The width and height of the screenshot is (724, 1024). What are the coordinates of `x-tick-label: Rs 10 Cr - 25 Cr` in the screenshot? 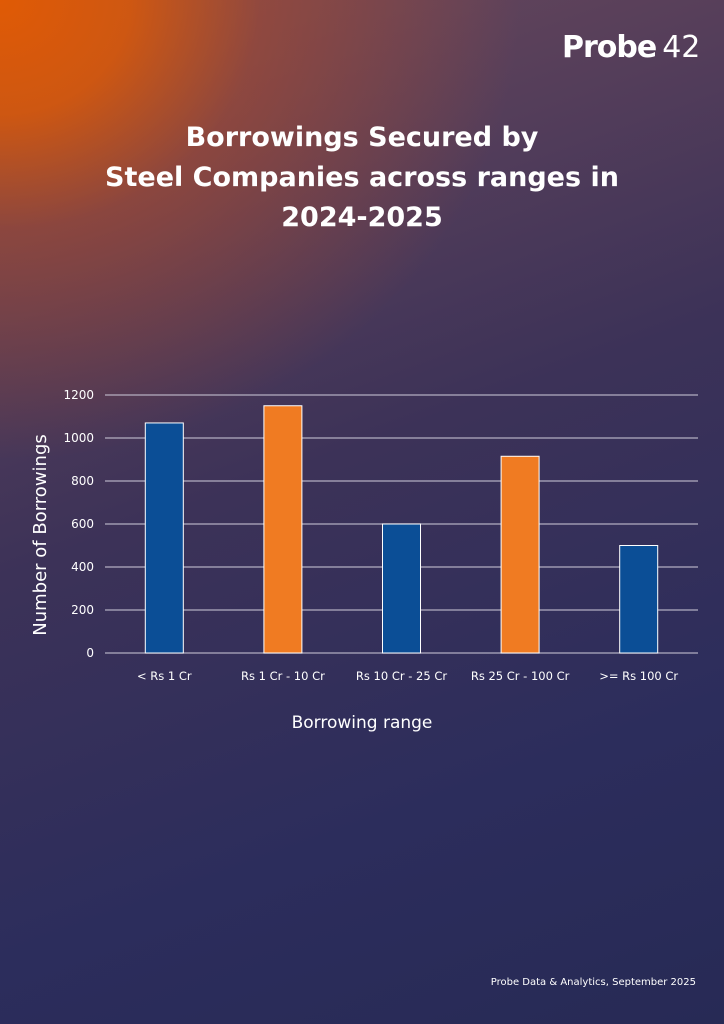 It's located at (401, 676).